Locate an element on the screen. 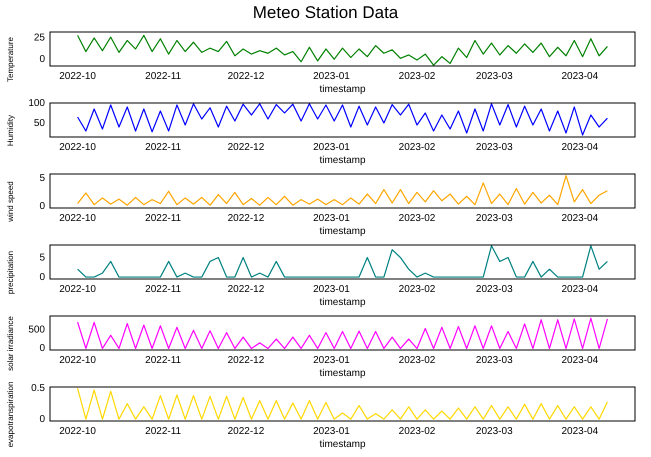 The image size is (651, 457). y-tick-label: 50 is located at coordinates (40, 123).